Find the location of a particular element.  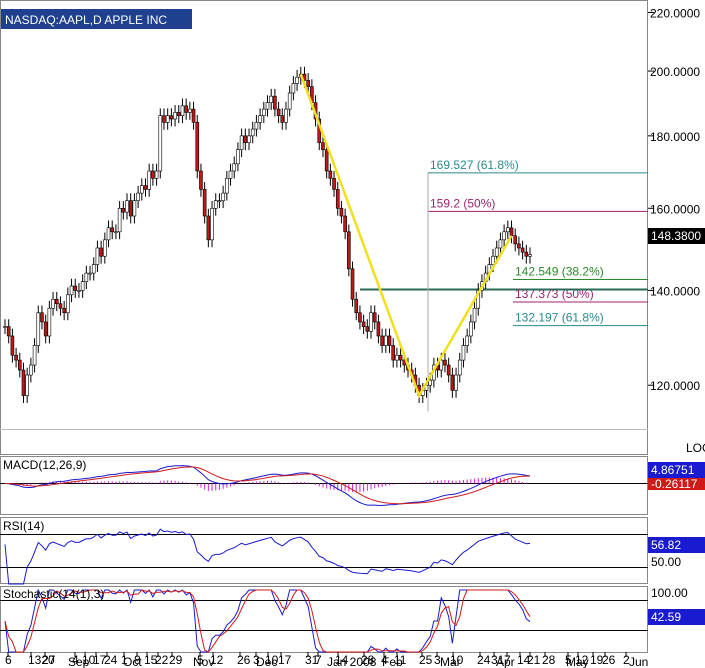

date-tick-label: 19 is located at coordinates (597, 660).